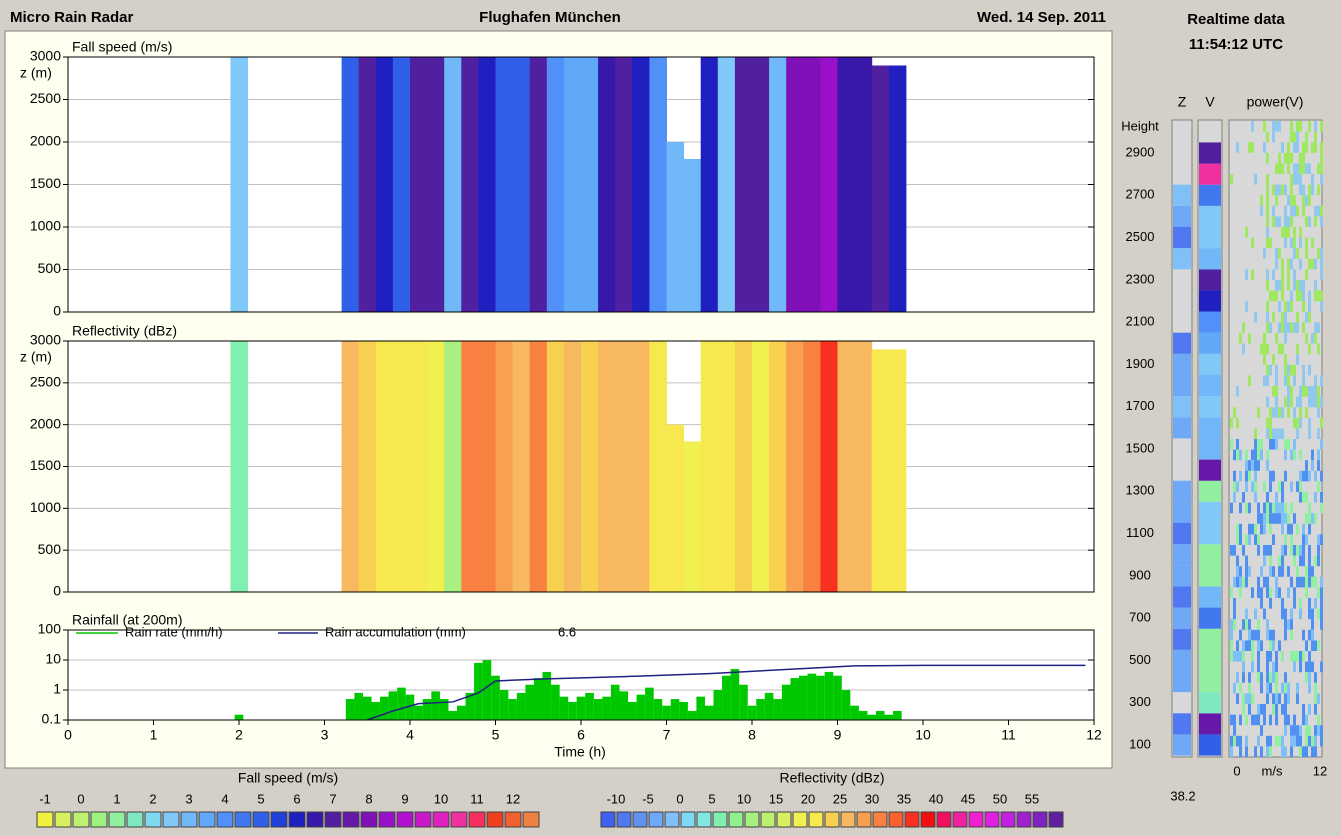 The width and height of the screenshot is (1341, 836). Describe the element at coordinates (831, 778) in the screenshot. I see `colorbar-title: Reflectivity (dBz)` at that location.